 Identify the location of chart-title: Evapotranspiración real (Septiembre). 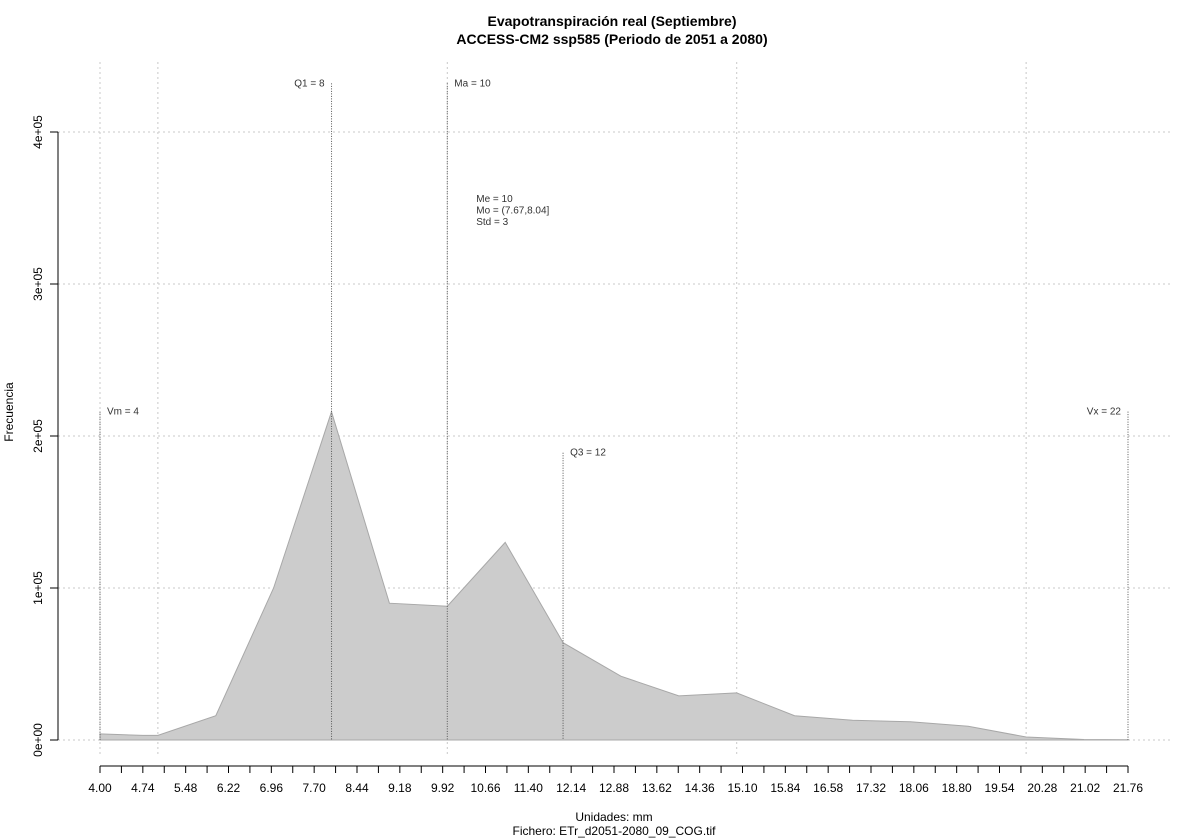
(612, 21).